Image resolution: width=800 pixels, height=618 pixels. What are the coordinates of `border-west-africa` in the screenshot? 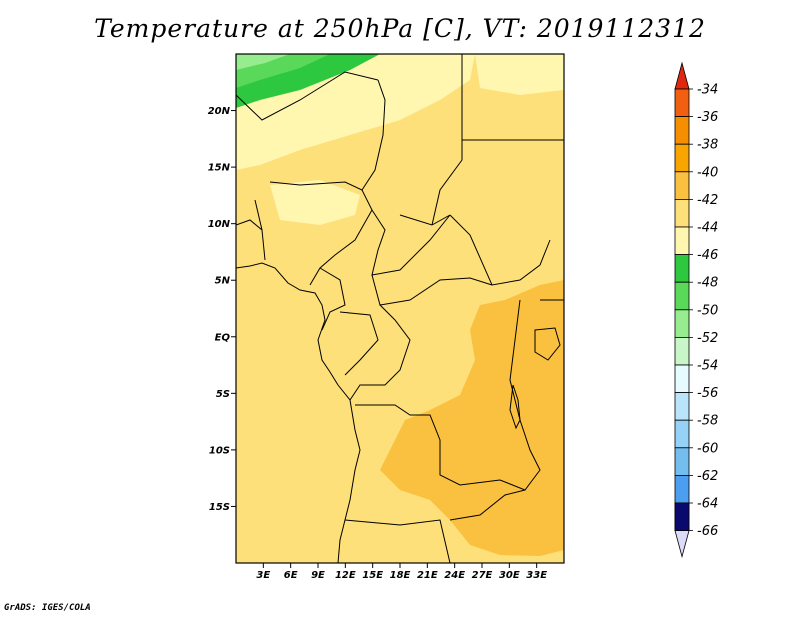 It's located at (251, 230).